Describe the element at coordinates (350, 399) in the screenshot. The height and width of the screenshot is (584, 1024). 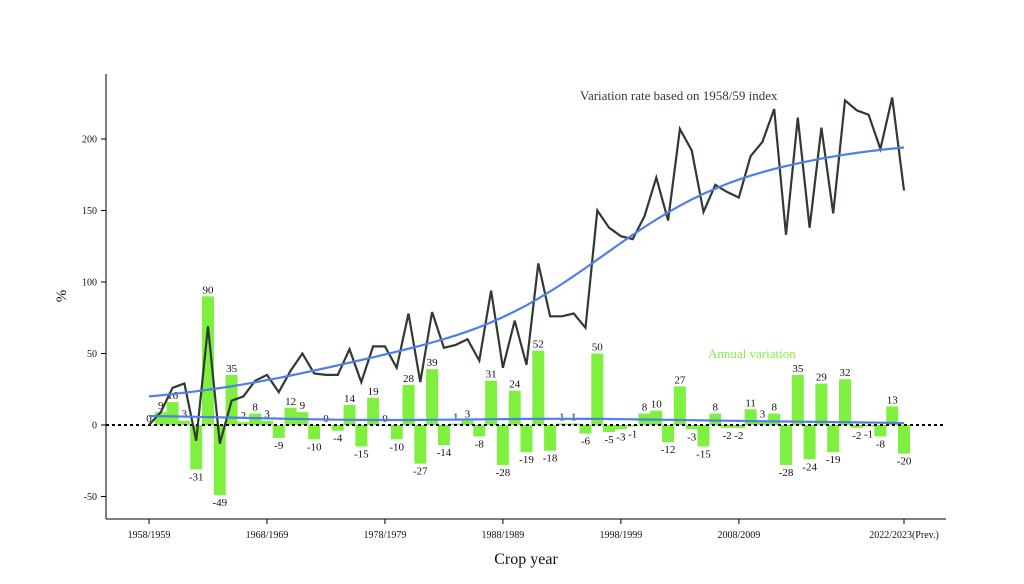
I see `bar-value-label: 14` at that location.